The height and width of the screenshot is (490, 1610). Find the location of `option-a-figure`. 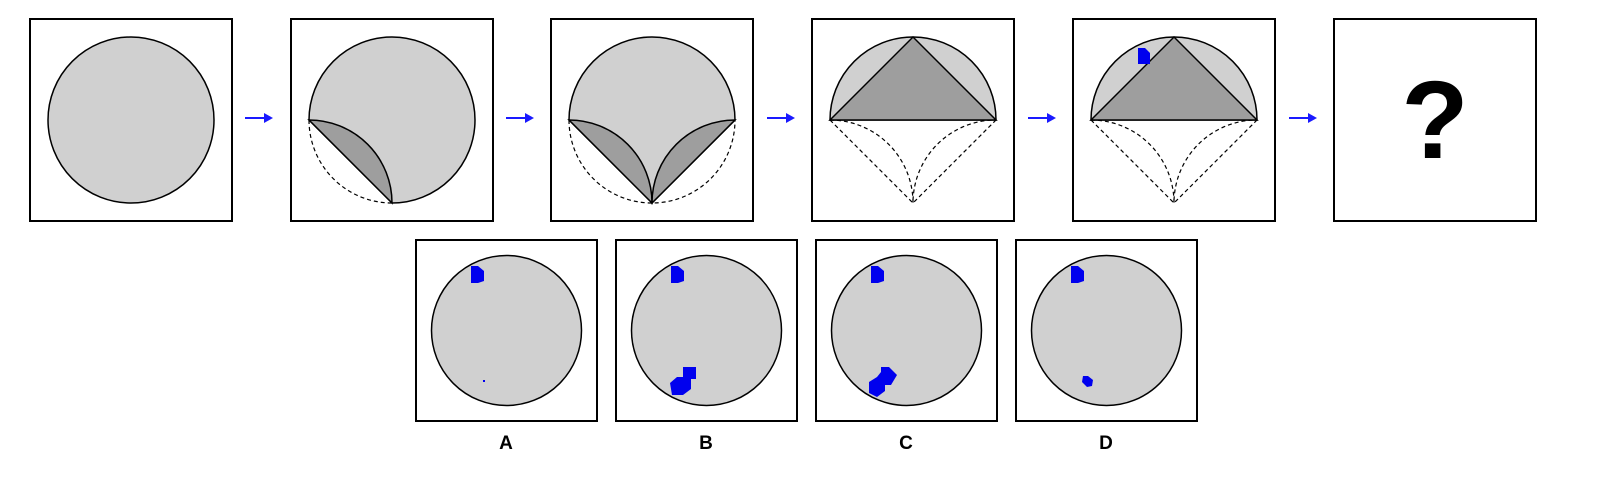

option-a-figure is located at coordinates (506, 330).